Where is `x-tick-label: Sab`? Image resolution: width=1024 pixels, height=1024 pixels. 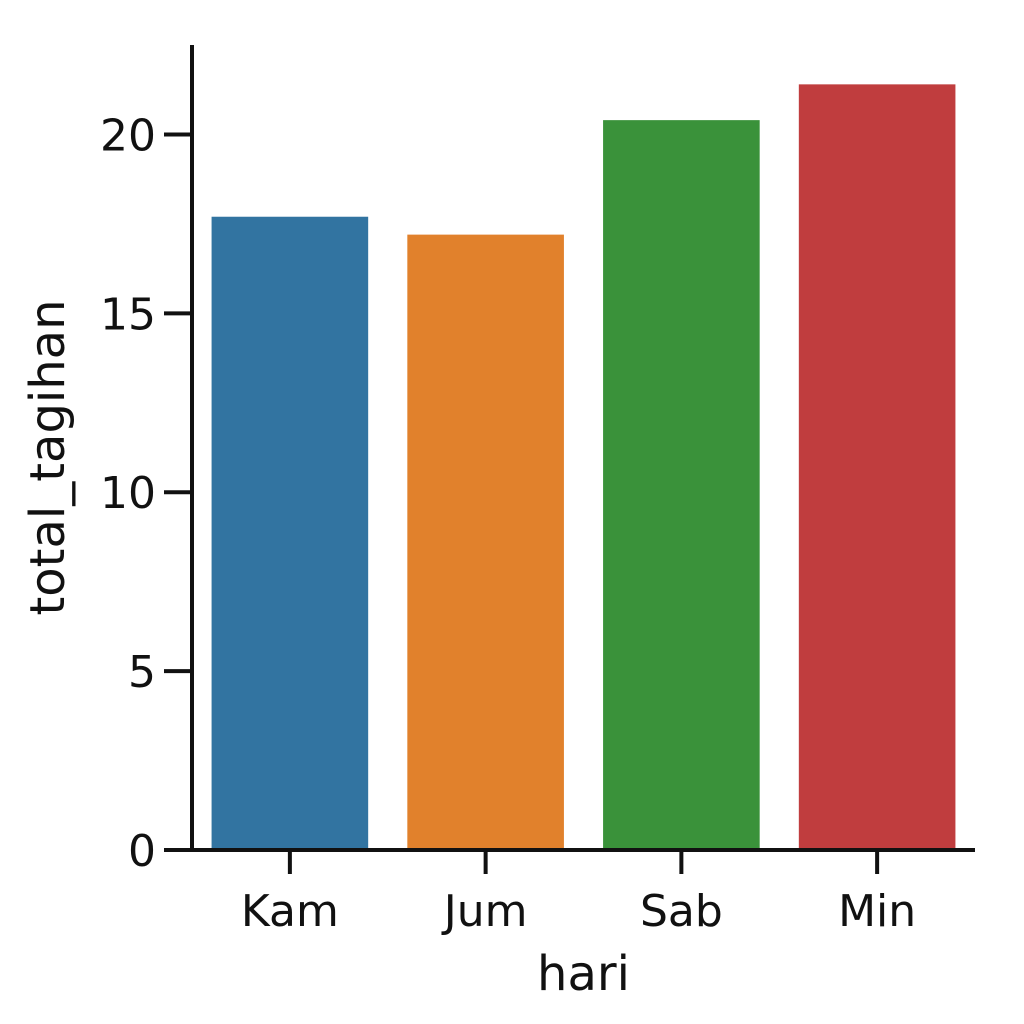
x-tick-label: Sab is located at coordinates (681, 911).